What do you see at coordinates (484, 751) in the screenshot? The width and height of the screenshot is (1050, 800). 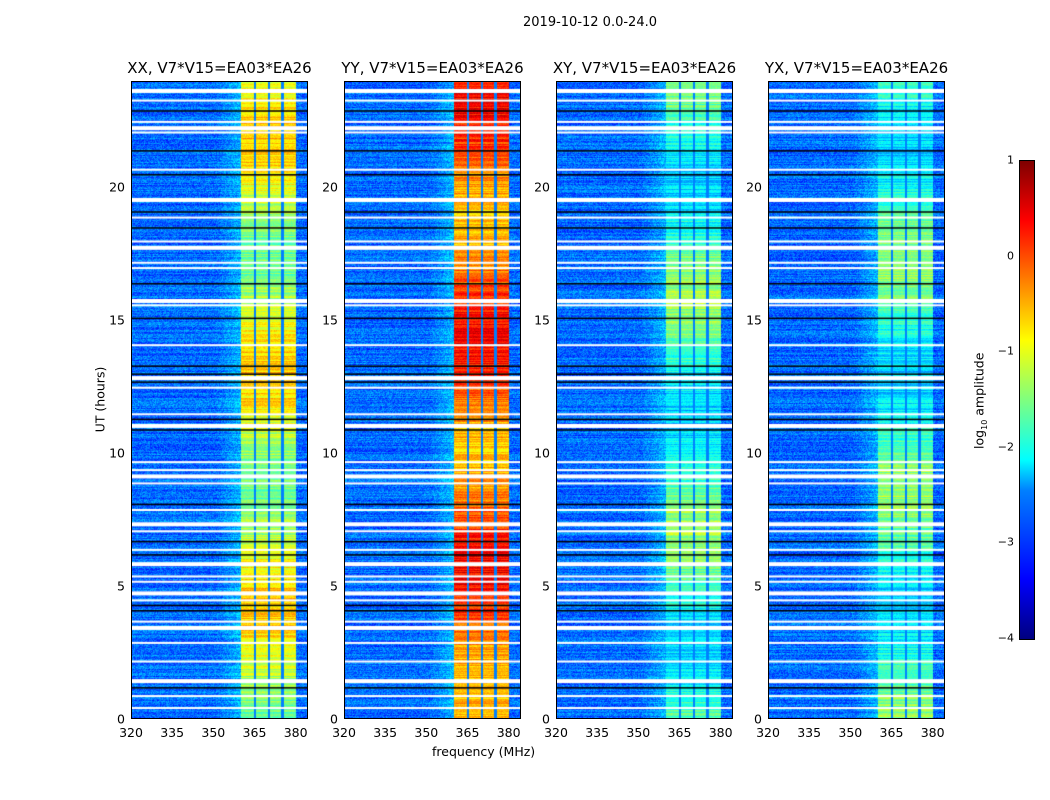 I see `x-axis-label: frequency (MHz)` at bounding box center [484, 751].